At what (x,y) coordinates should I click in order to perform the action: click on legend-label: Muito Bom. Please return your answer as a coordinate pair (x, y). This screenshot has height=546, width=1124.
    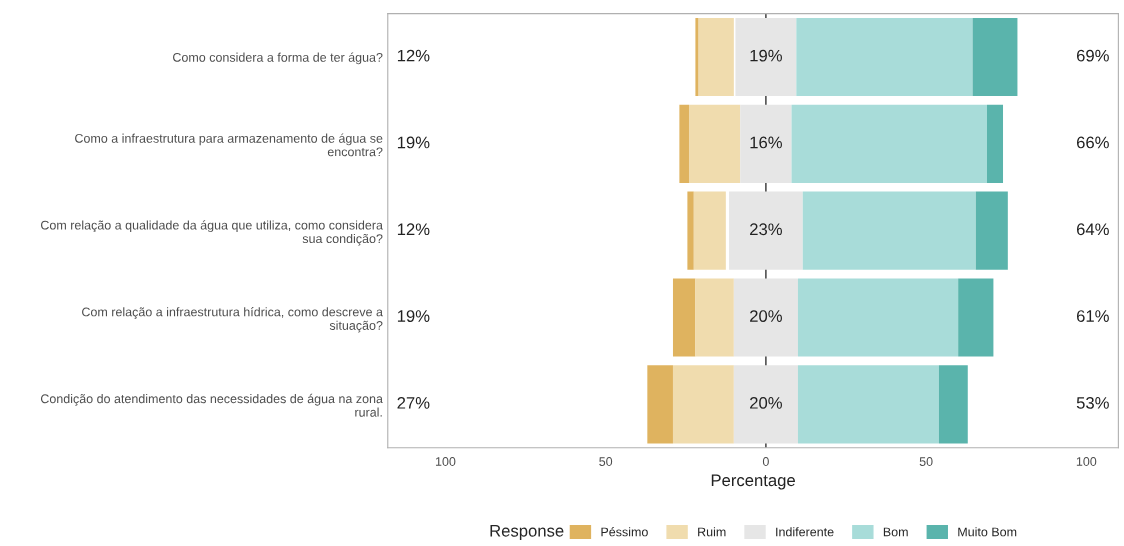
    Looking at the image, I should click on (987, 532).